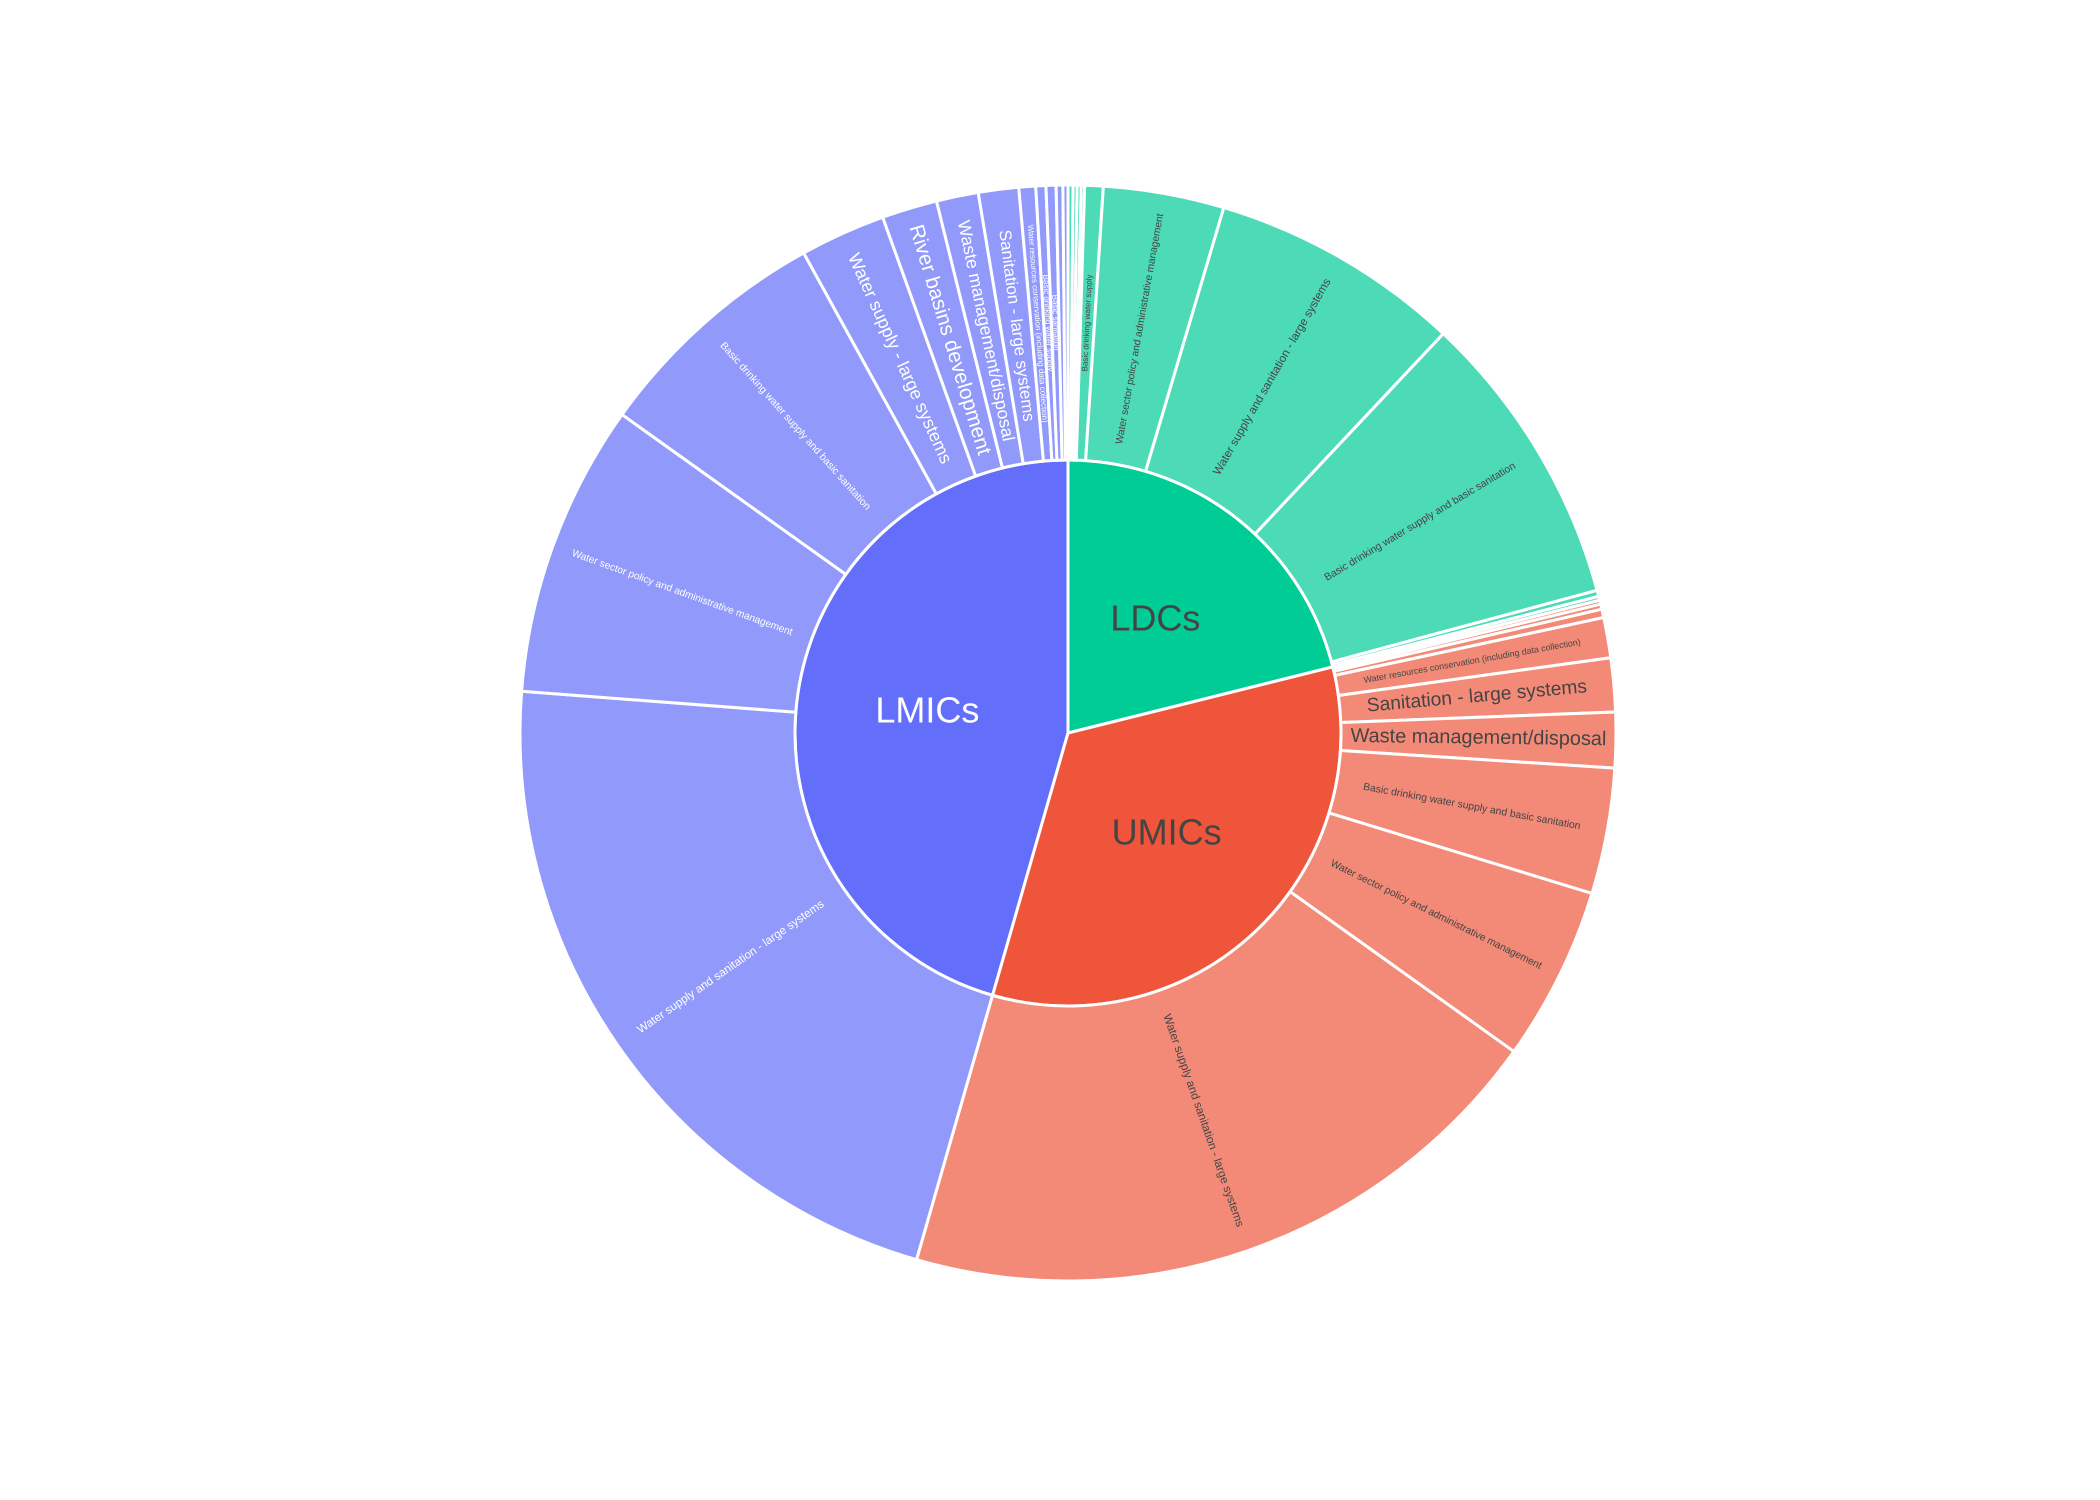  I want to click on inner-label-umics: UMICs, so click(1167, 832).